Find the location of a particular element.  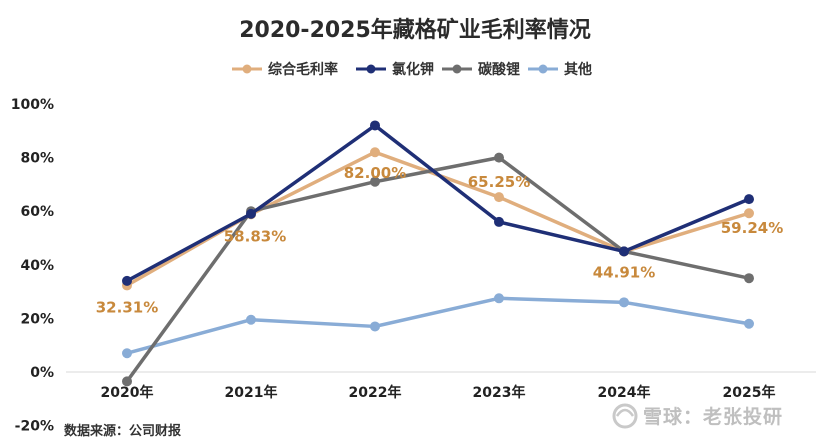

legend-label: 综合毛利率 is located at coordinates (303, 69).